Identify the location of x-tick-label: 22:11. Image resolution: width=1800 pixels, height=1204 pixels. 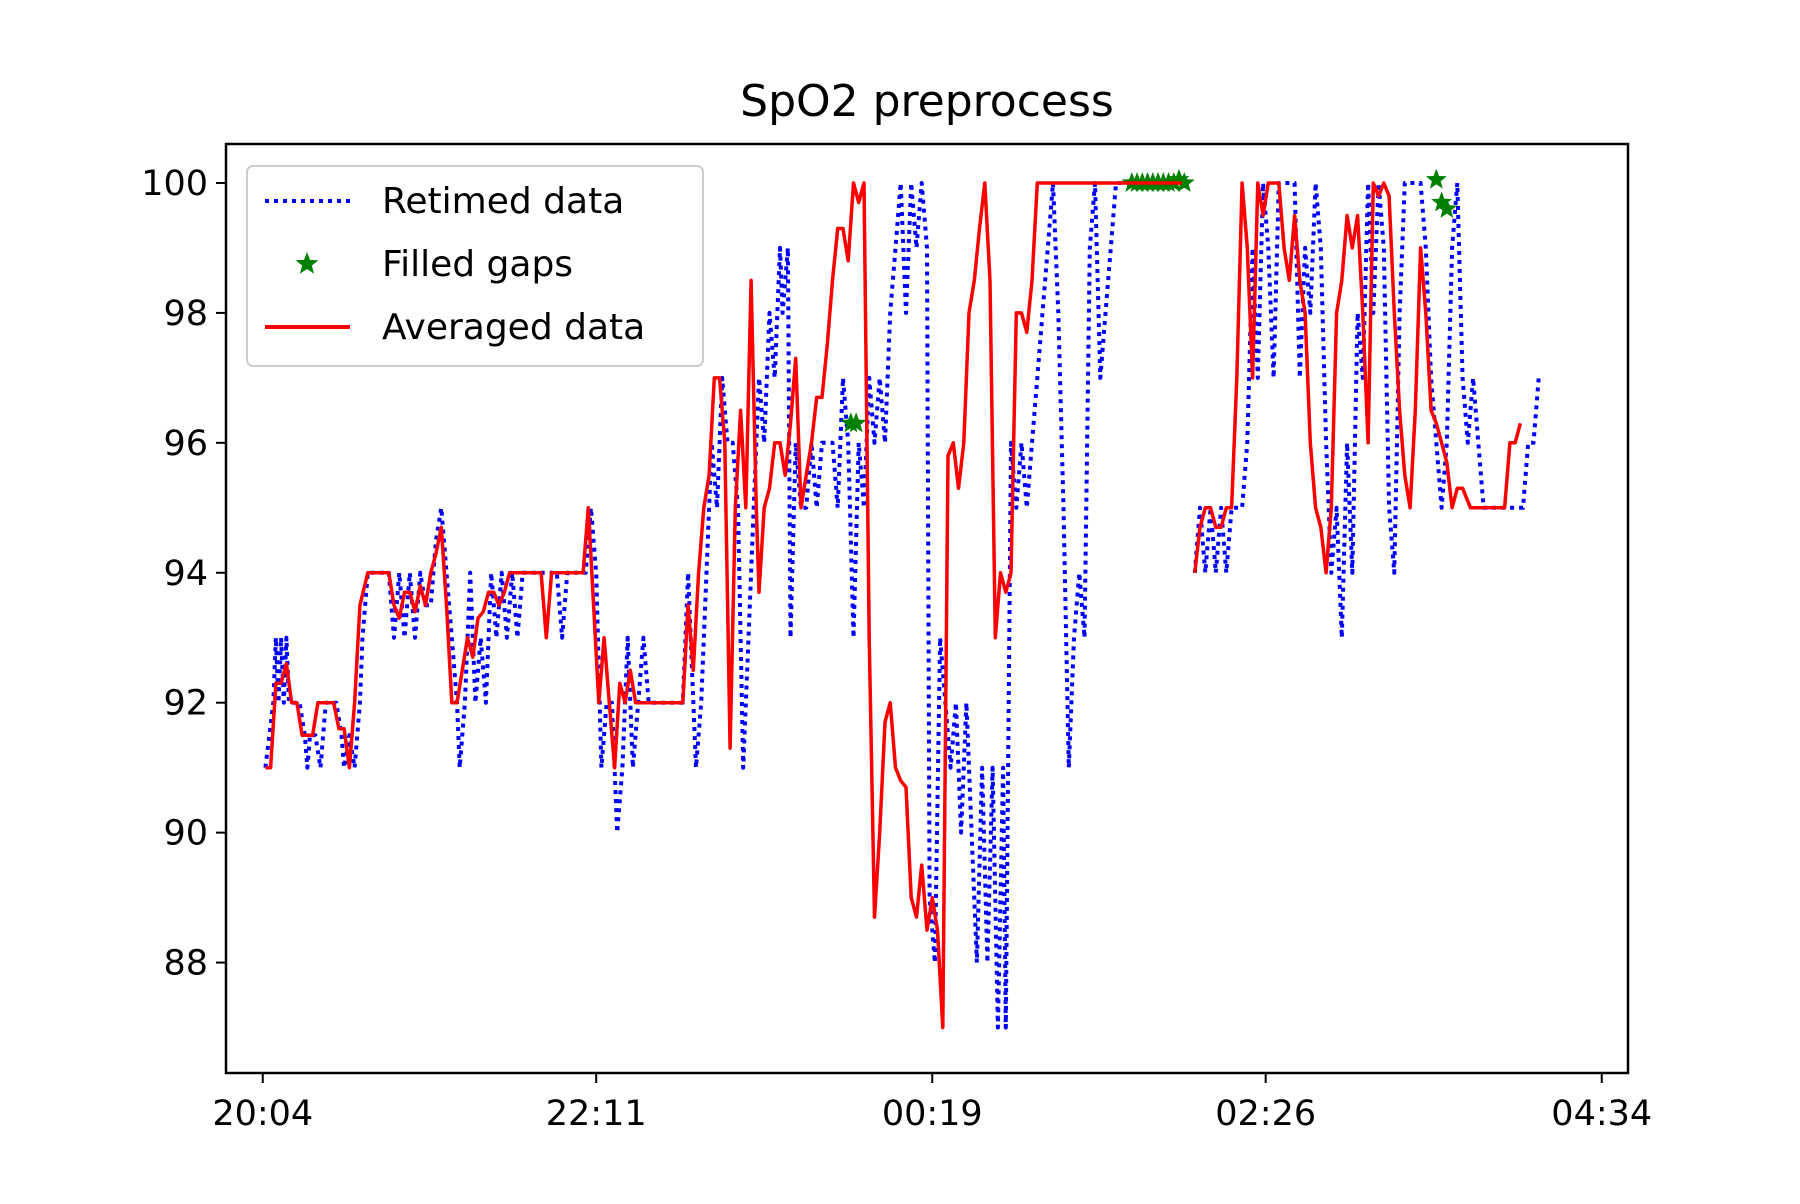
(596, 1114).